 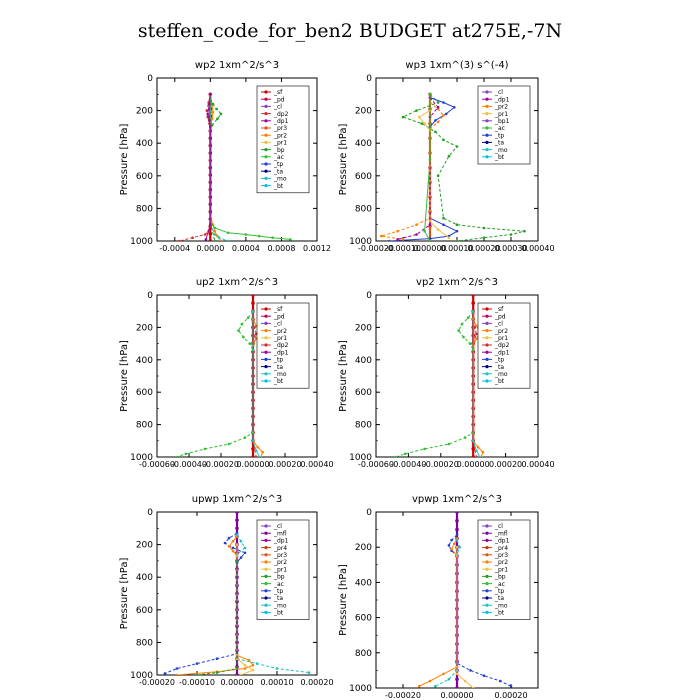 What do you see at coordinates (278, 164) in the screenshot?
I see `legend-entry: _tp` at bounding box center [278, 164].